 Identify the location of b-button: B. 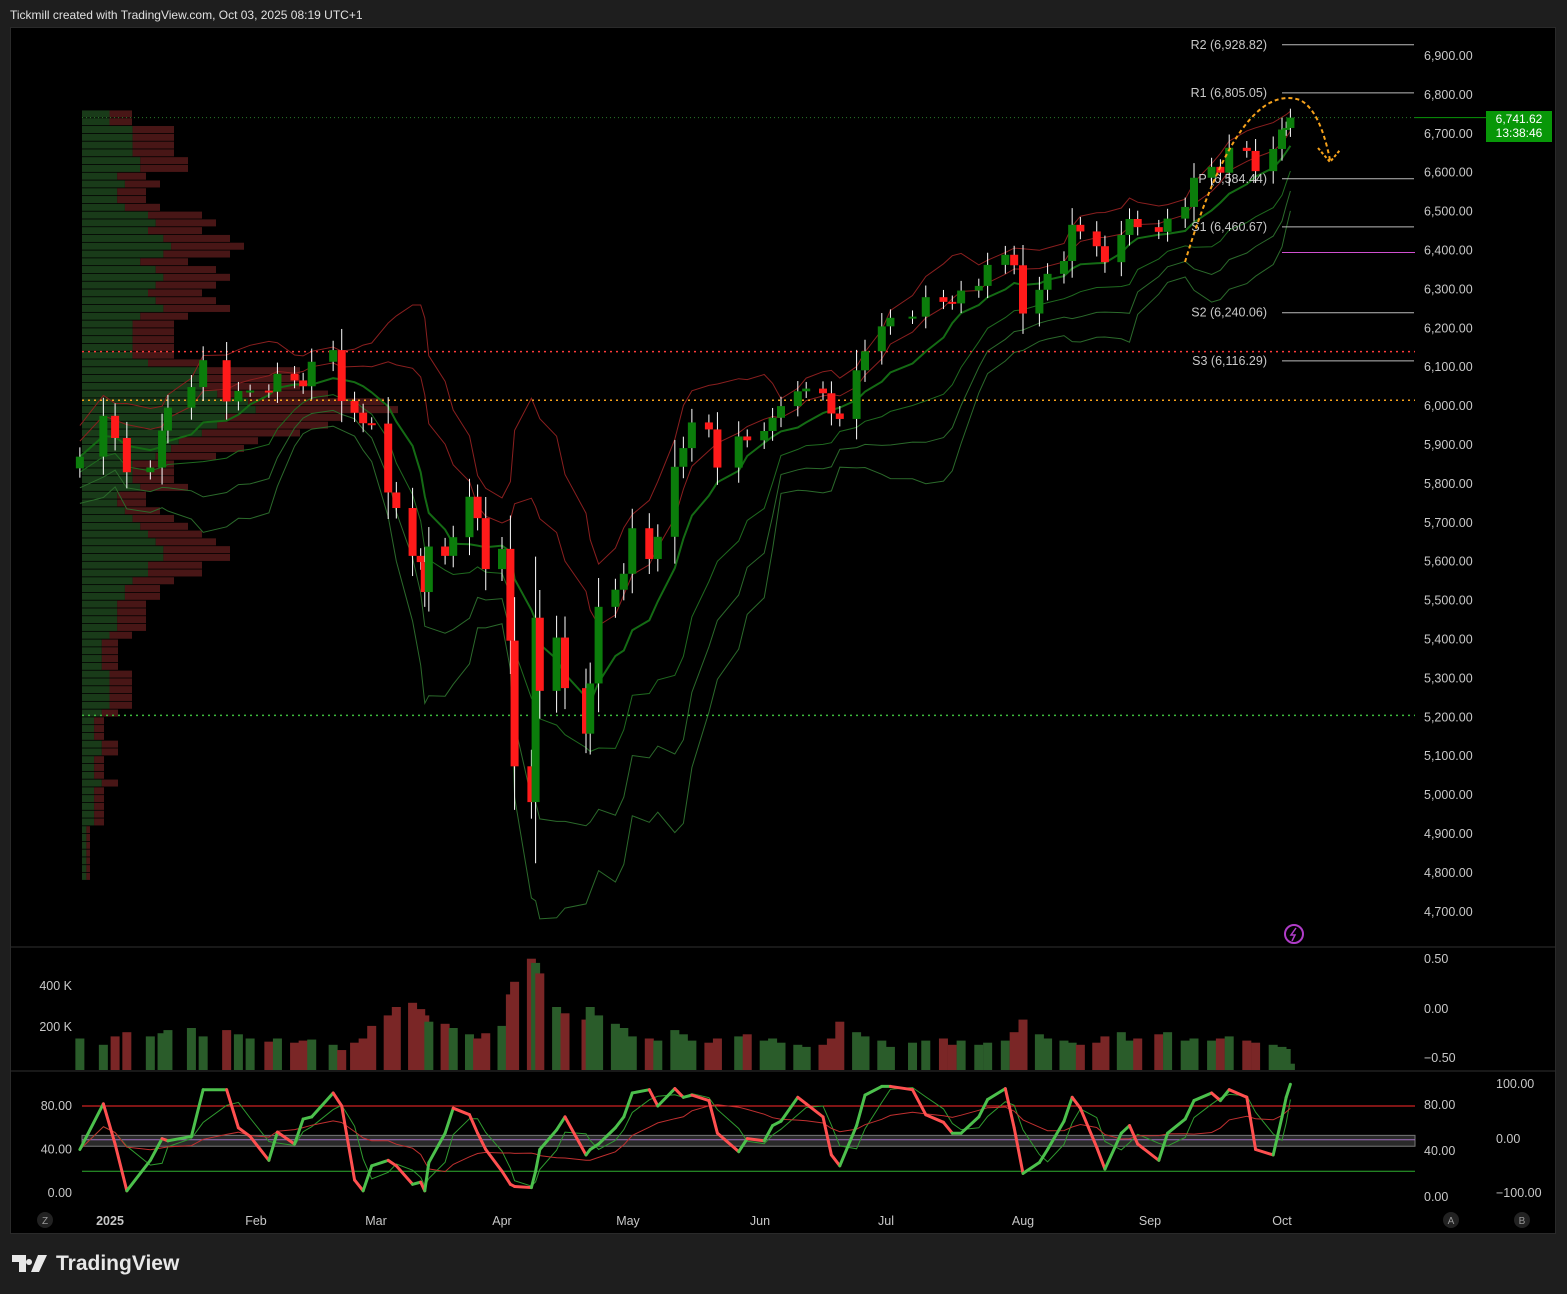
(1522, 1220).